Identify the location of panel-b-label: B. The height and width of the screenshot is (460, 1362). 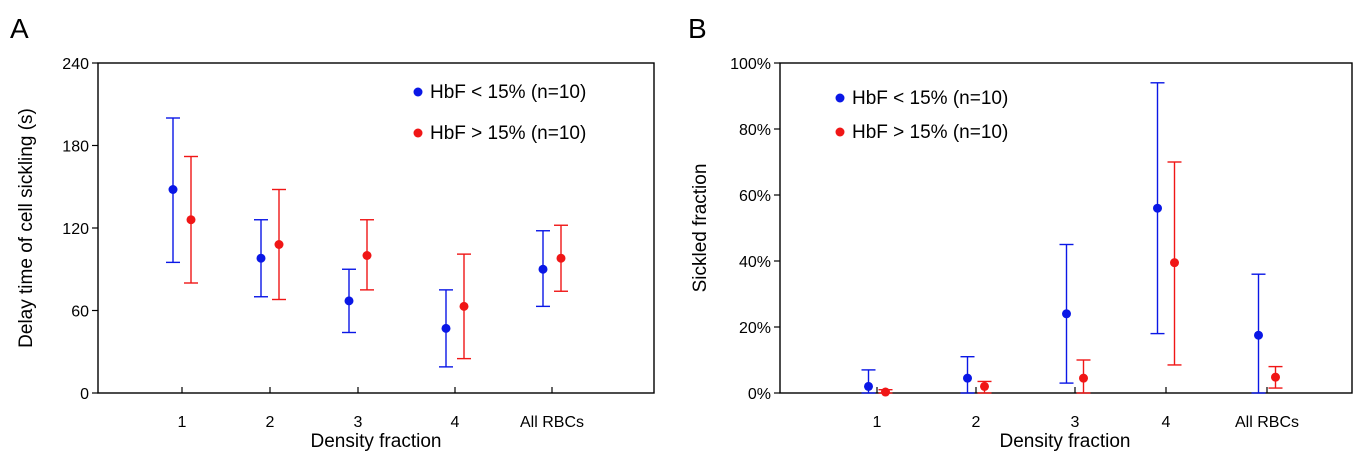
(697, 28).